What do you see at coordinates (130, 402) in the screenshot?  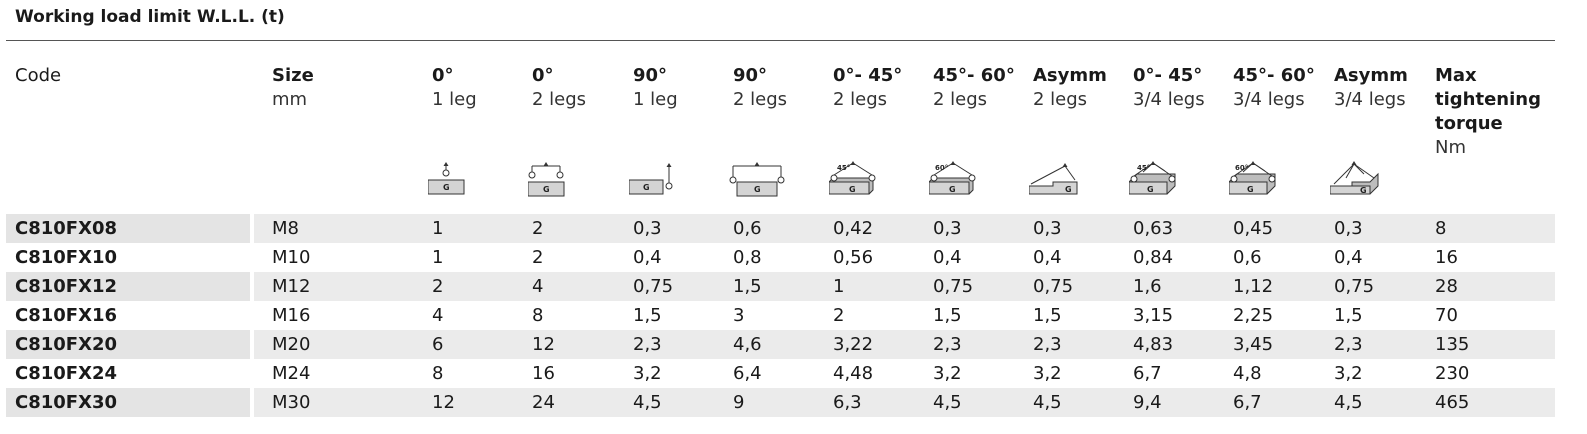 I see `product-code: C810FX30` at bounding box center [130, 402].